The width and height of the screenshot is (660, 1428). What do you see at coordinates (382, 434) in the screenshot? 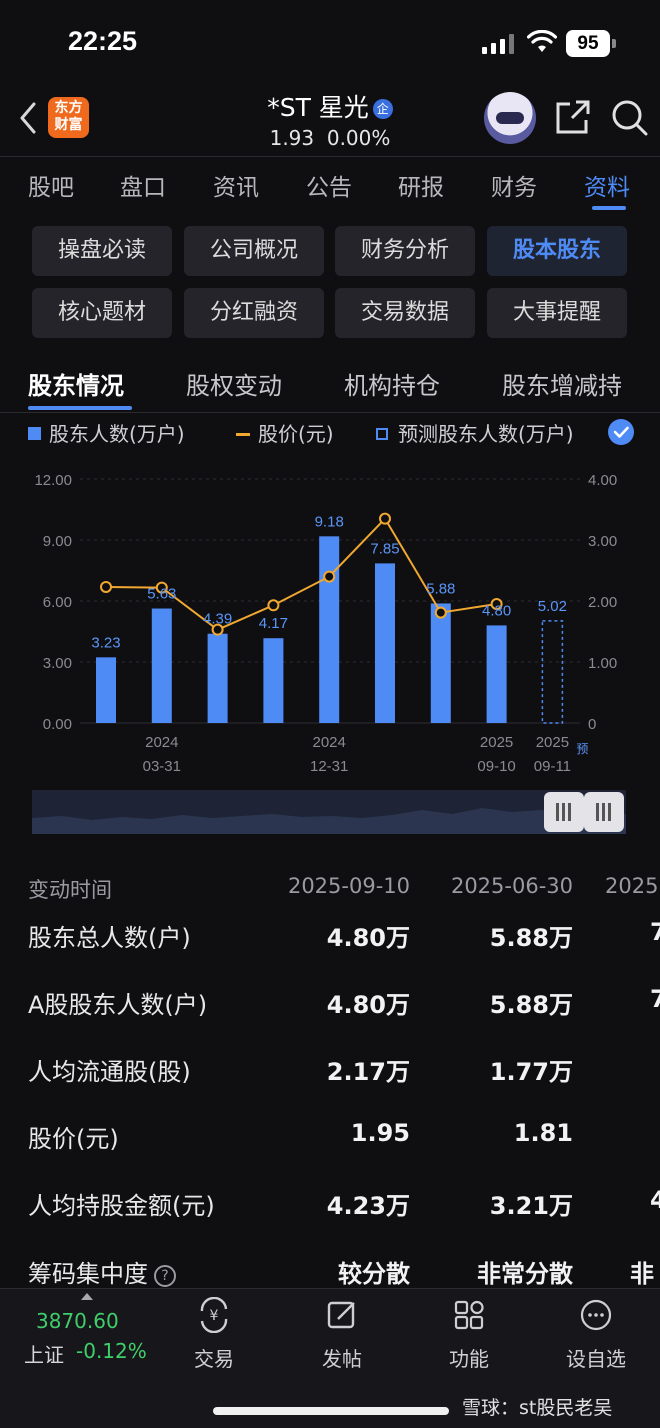
I see `dashed-swatch` at bounding box center [382, 434].